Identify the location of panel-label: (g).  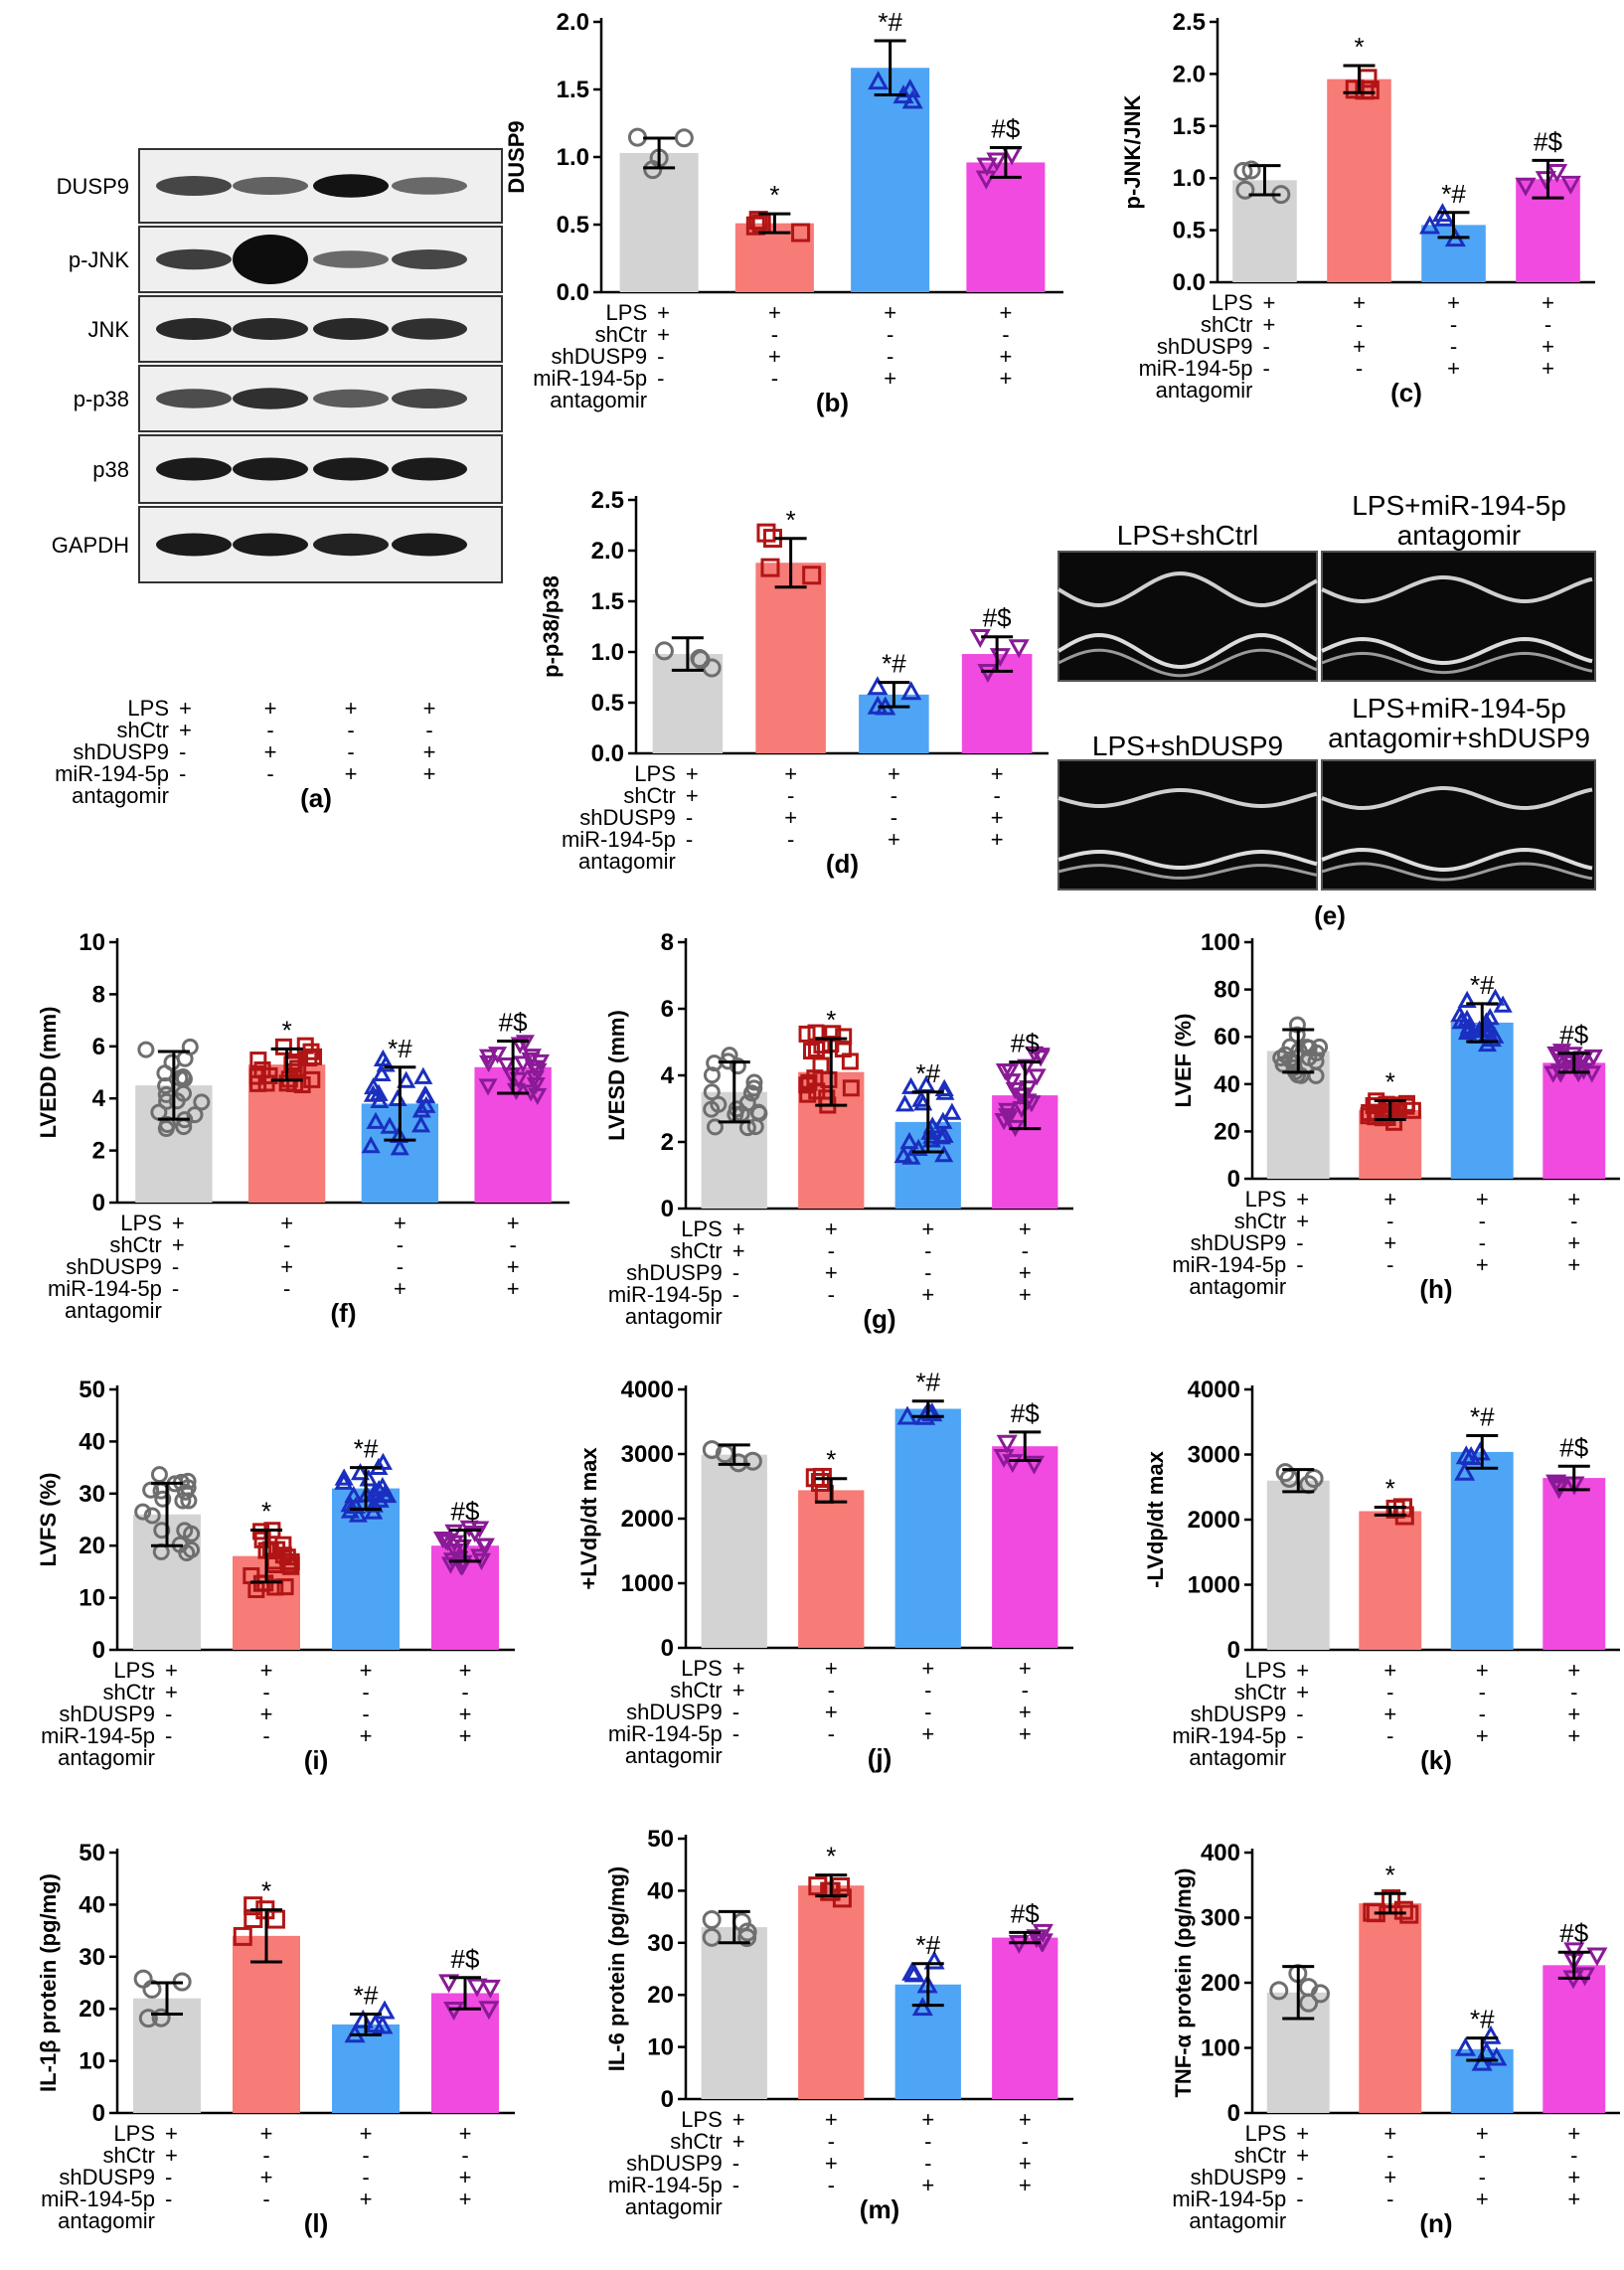
(879, 1319).